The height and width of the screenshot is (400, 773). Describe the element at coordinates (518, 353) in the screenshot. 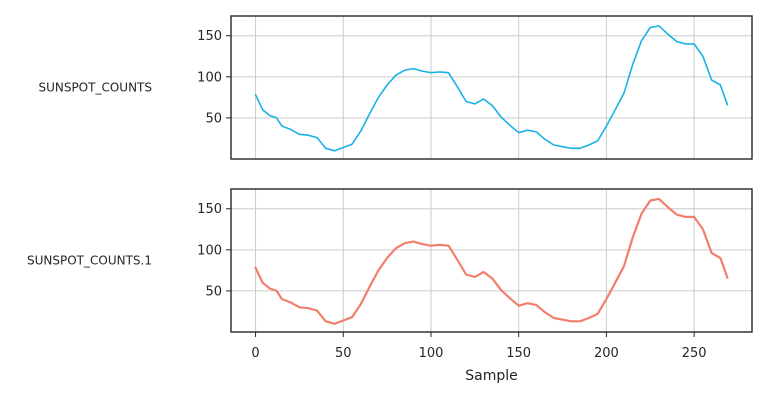

I see `x-tick-label: 150` at that location.